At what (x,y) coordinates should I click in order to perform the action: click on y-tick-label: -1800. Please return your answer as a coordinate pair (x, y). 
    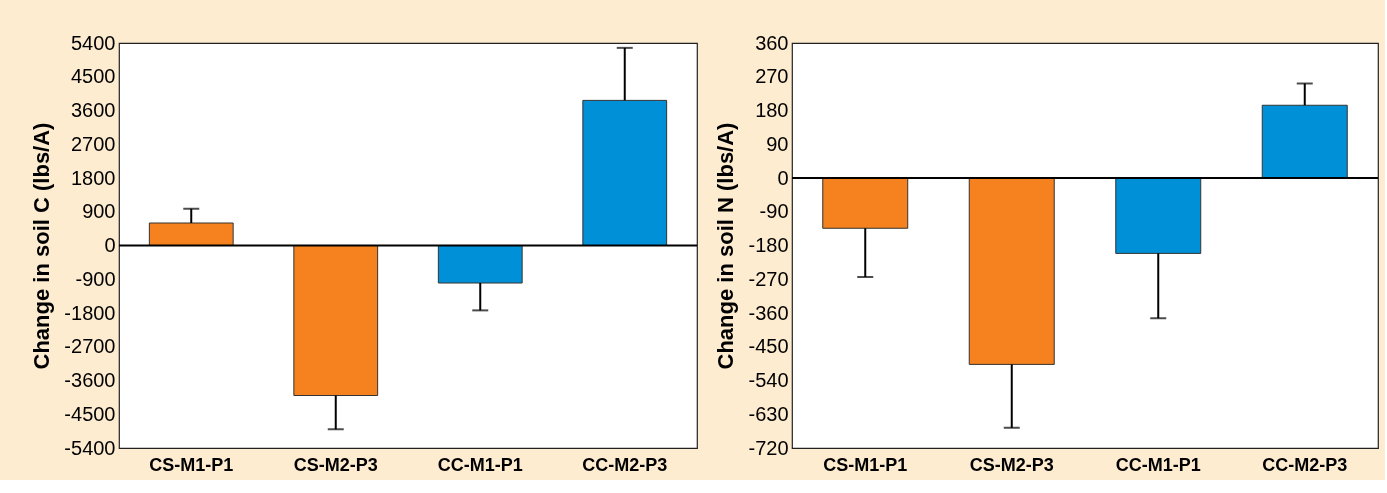
    Looking at the image, I should click on (90, 312).